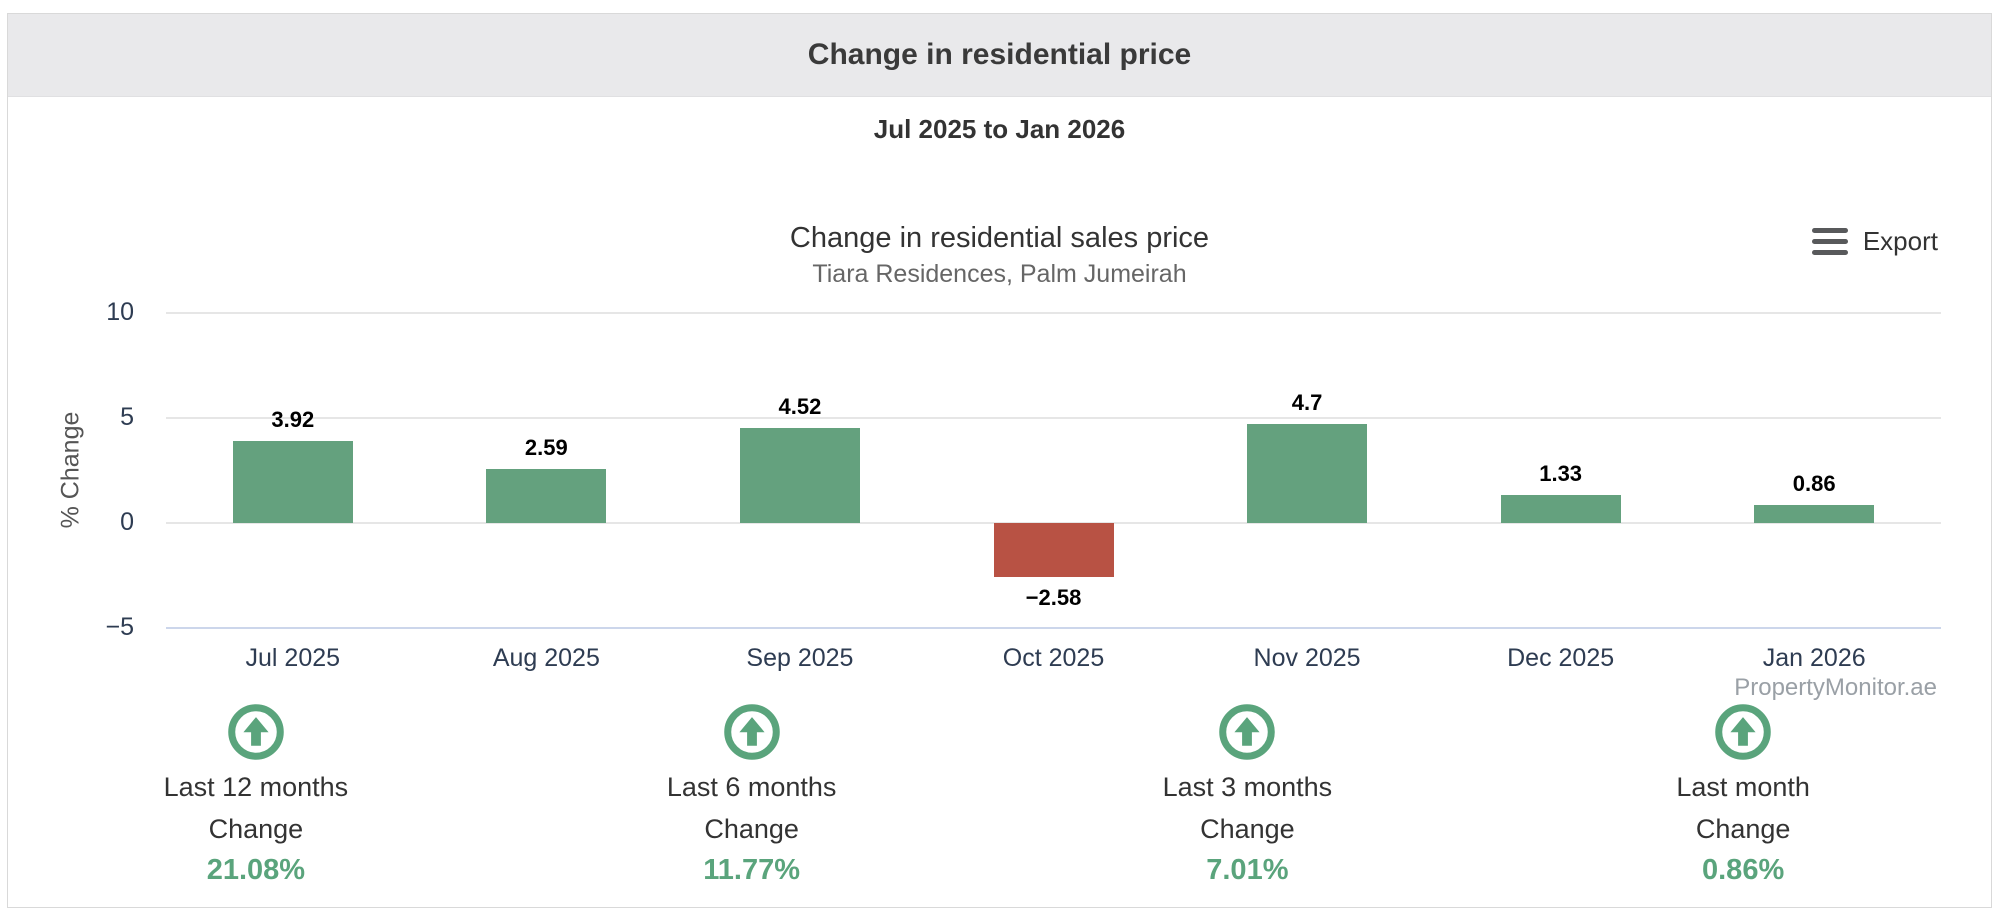 The height and width of the screenshot is (920, 2010). I want to click on x-tick-label: Oct 2025, so click(1053, 658).